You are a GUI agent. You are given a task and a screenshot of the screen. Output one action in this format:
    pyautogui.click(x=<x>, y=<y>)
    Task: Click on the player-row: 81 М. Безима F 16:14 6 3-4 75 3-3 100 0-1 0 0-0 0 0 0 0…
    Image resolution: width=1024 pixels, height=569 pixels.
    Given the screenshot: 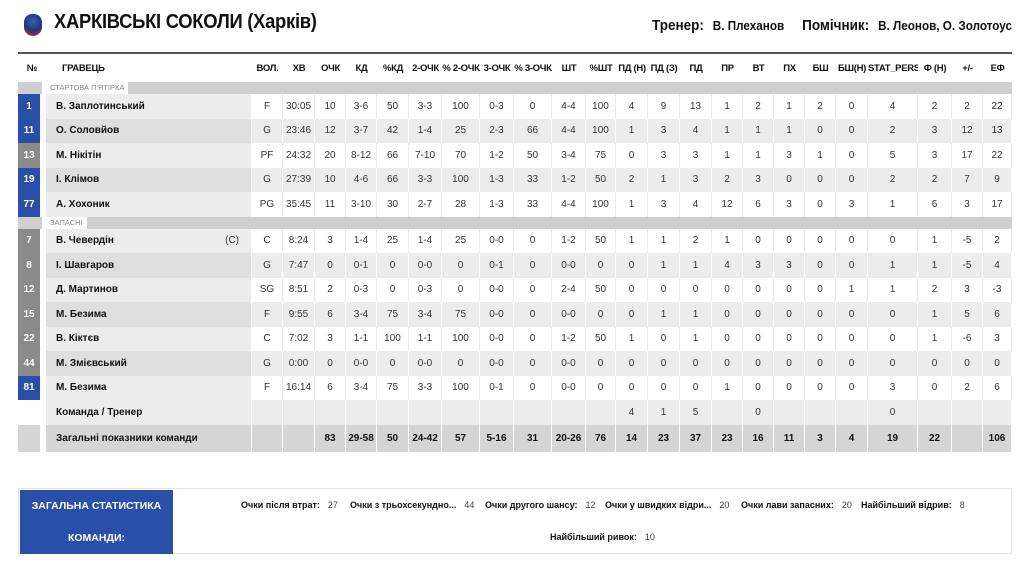 What is the action you would take?
    pyautogui.click(x=515, y=387)
    